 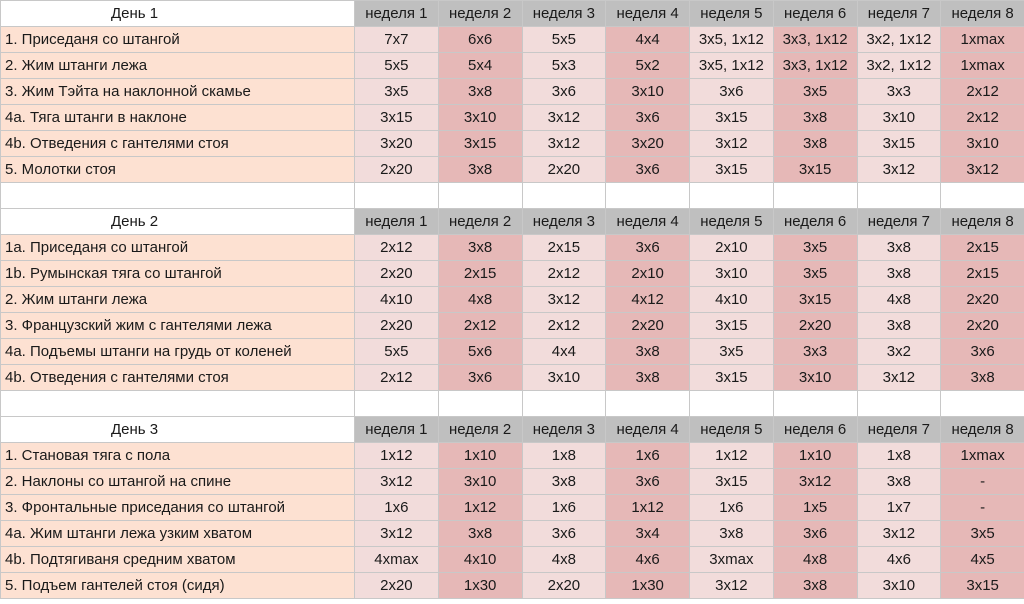 I want to click on sets-reps-cell: 5x5, so click(x=564, y=39).